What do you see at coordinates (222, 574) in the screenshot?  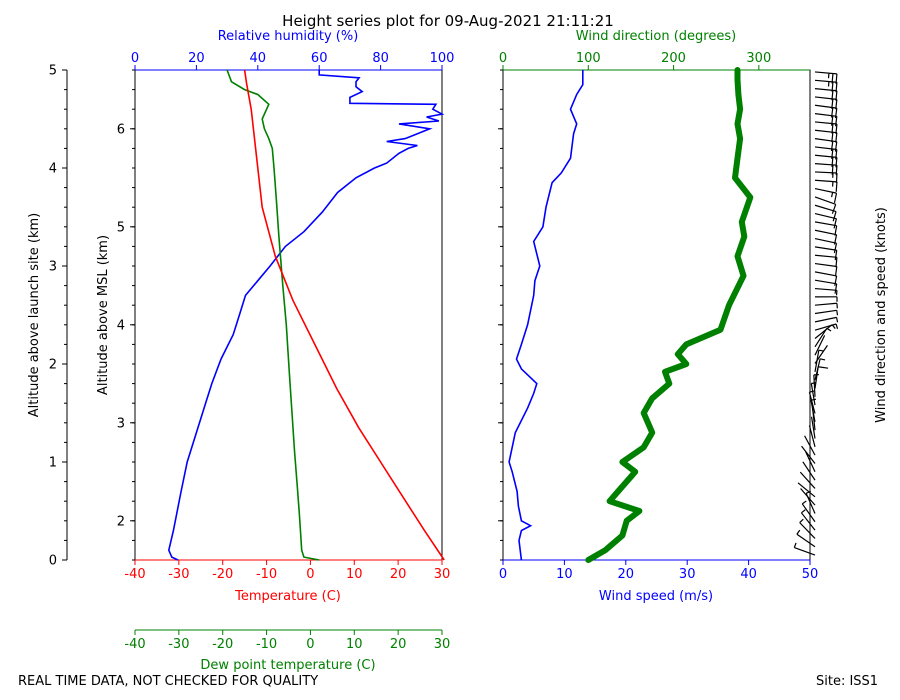 I see `temp-tick-label: -20` at bounding box center [222, 574].